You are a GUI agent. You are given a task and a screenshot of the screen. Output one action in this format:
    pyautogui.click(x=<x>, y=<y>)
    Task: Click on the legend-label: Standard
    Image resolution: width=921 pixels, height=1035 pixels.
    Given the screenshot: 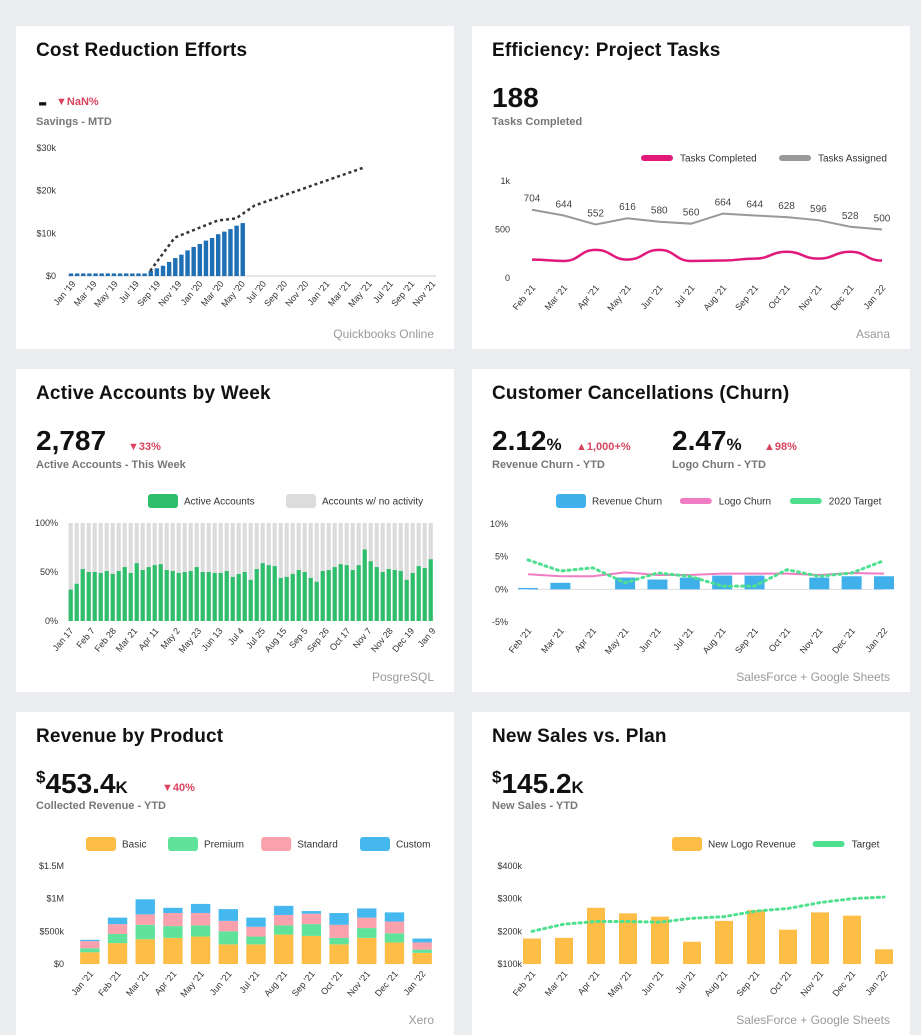 What is the action you would take?
    pyautogui.click(x=317, y=845)
    